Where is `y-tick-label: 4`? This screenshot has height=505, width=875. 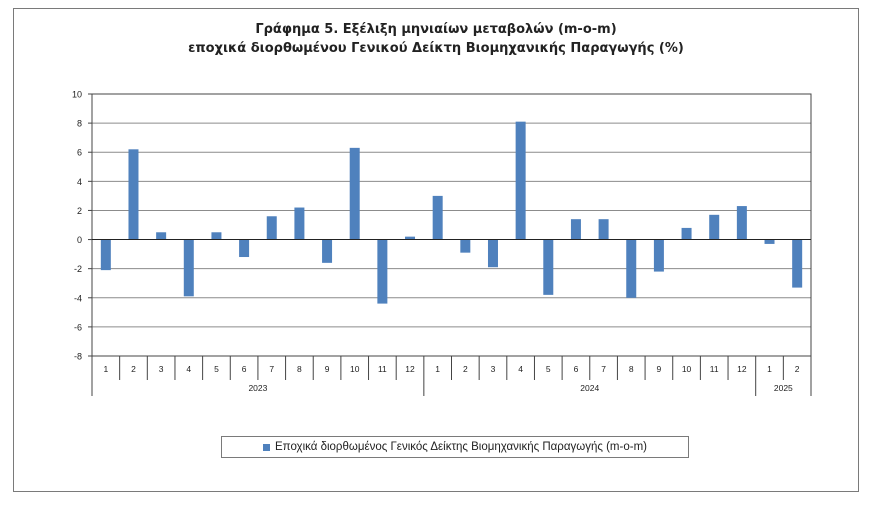 y-tick-label: 4 is located at coordinates (79, 182).